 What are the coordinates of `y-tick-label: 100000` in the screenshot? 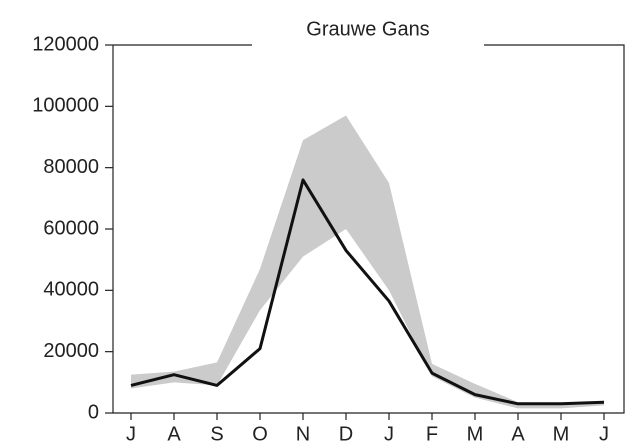 It's located at (65, 106).